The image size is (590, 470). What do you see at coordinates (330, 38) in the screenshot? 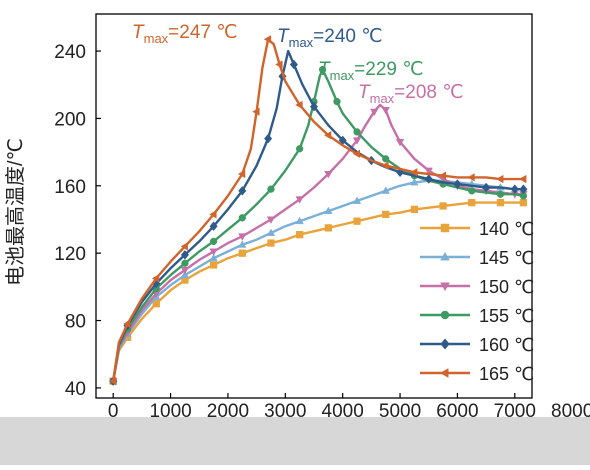
I see `peak-annotation: Tmax=240 ℃` at bounding box center [330, 38].